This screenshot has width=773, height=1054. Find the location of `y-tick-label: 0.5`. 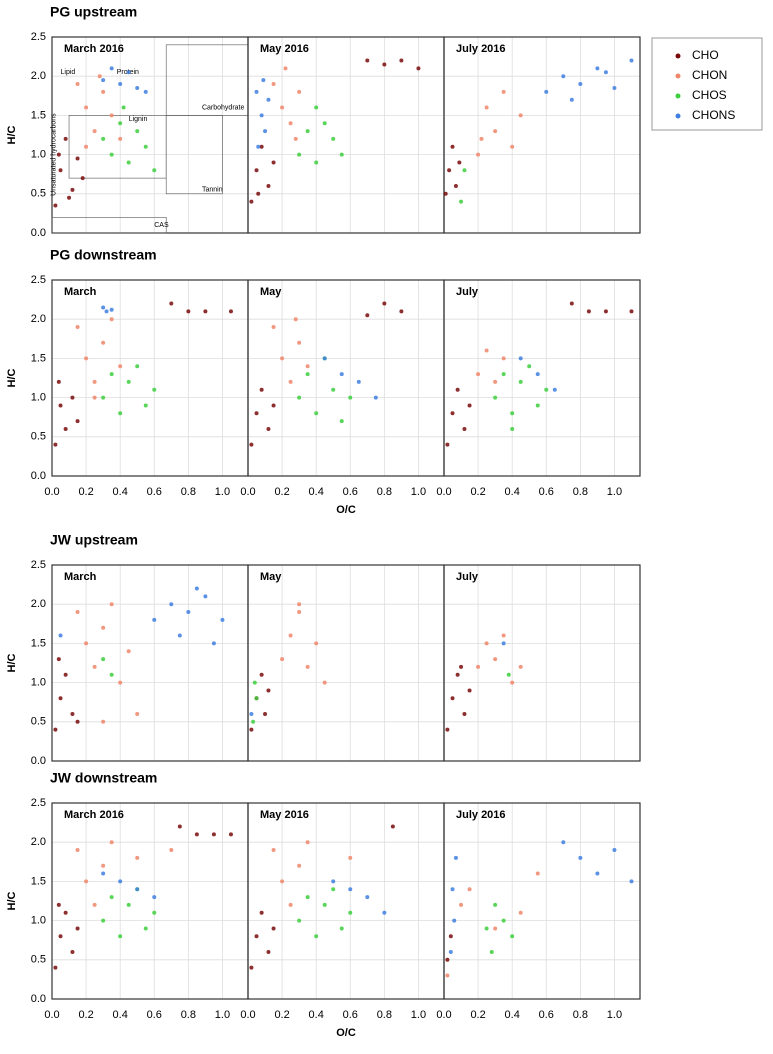

y-tick-label: 0.5 is located at coordinates (38, 722).